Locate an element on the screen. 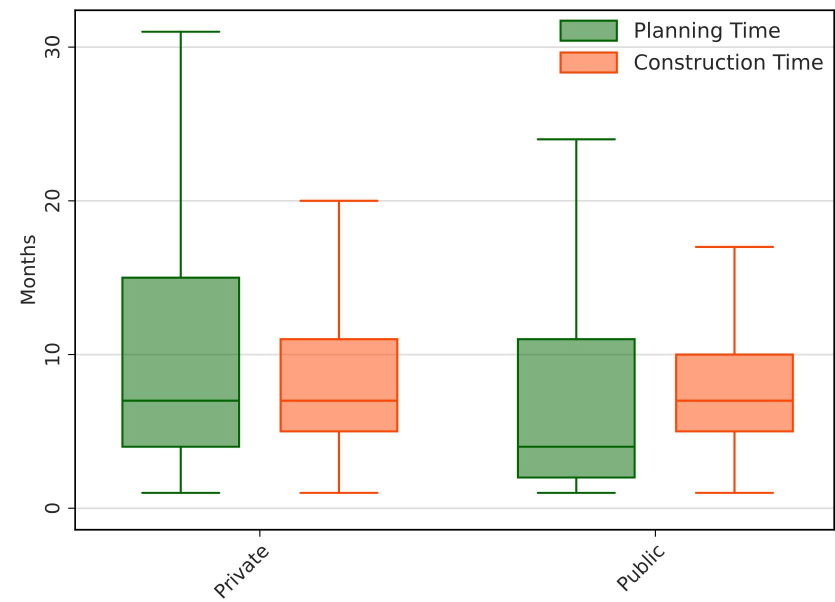  y-tick-label: 0 is located at coordinates (52, 508).